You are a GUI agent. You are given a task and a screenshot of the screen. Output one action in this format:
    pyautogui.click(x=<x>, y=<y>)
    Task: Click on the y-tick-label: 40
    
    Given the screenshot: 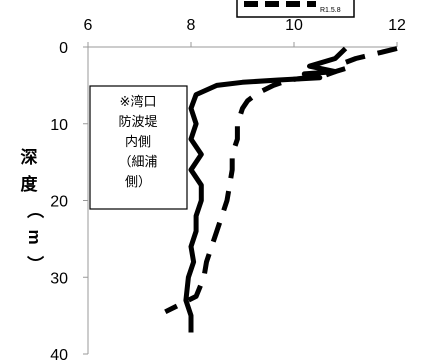 What is the action you would take?
    pyautogui.click(x=59, y=354)
    